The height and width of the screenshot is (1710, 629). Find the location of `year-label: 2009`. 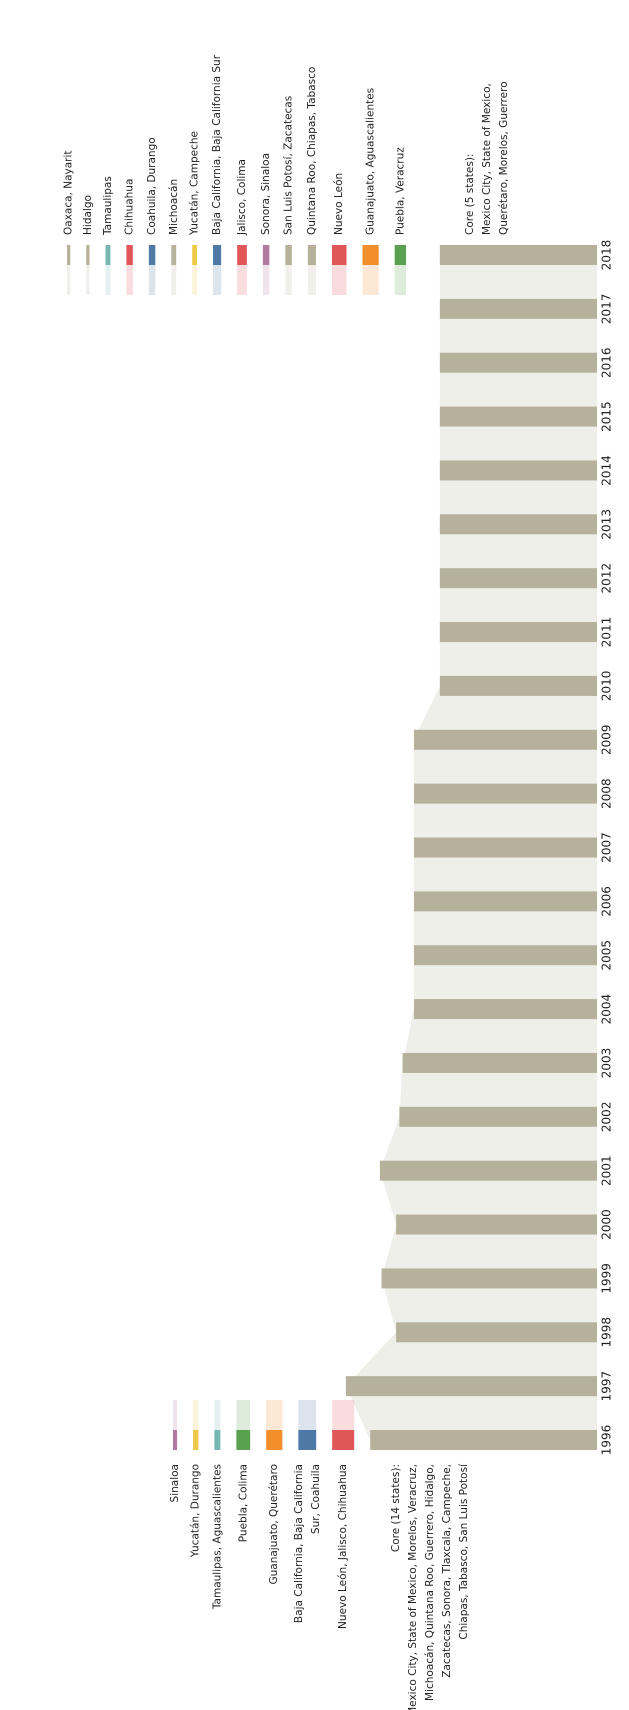

year-label: 2009 is located at coordinates (607, 739).